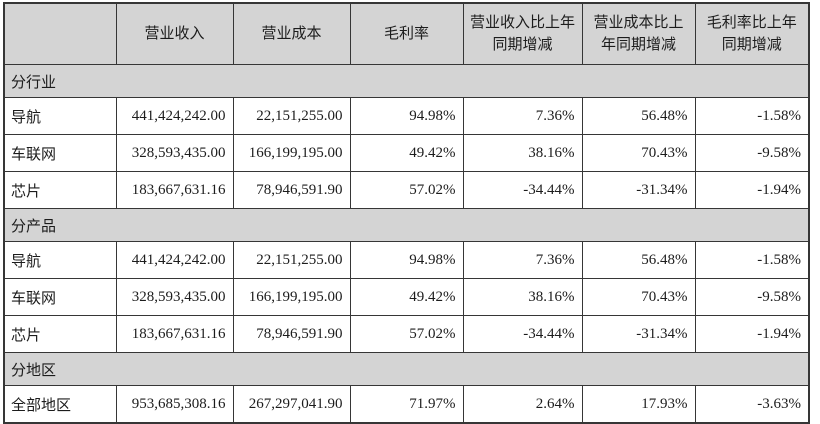  I want to click on col-header-gross-margin: 毛利率, so click(406, 33).